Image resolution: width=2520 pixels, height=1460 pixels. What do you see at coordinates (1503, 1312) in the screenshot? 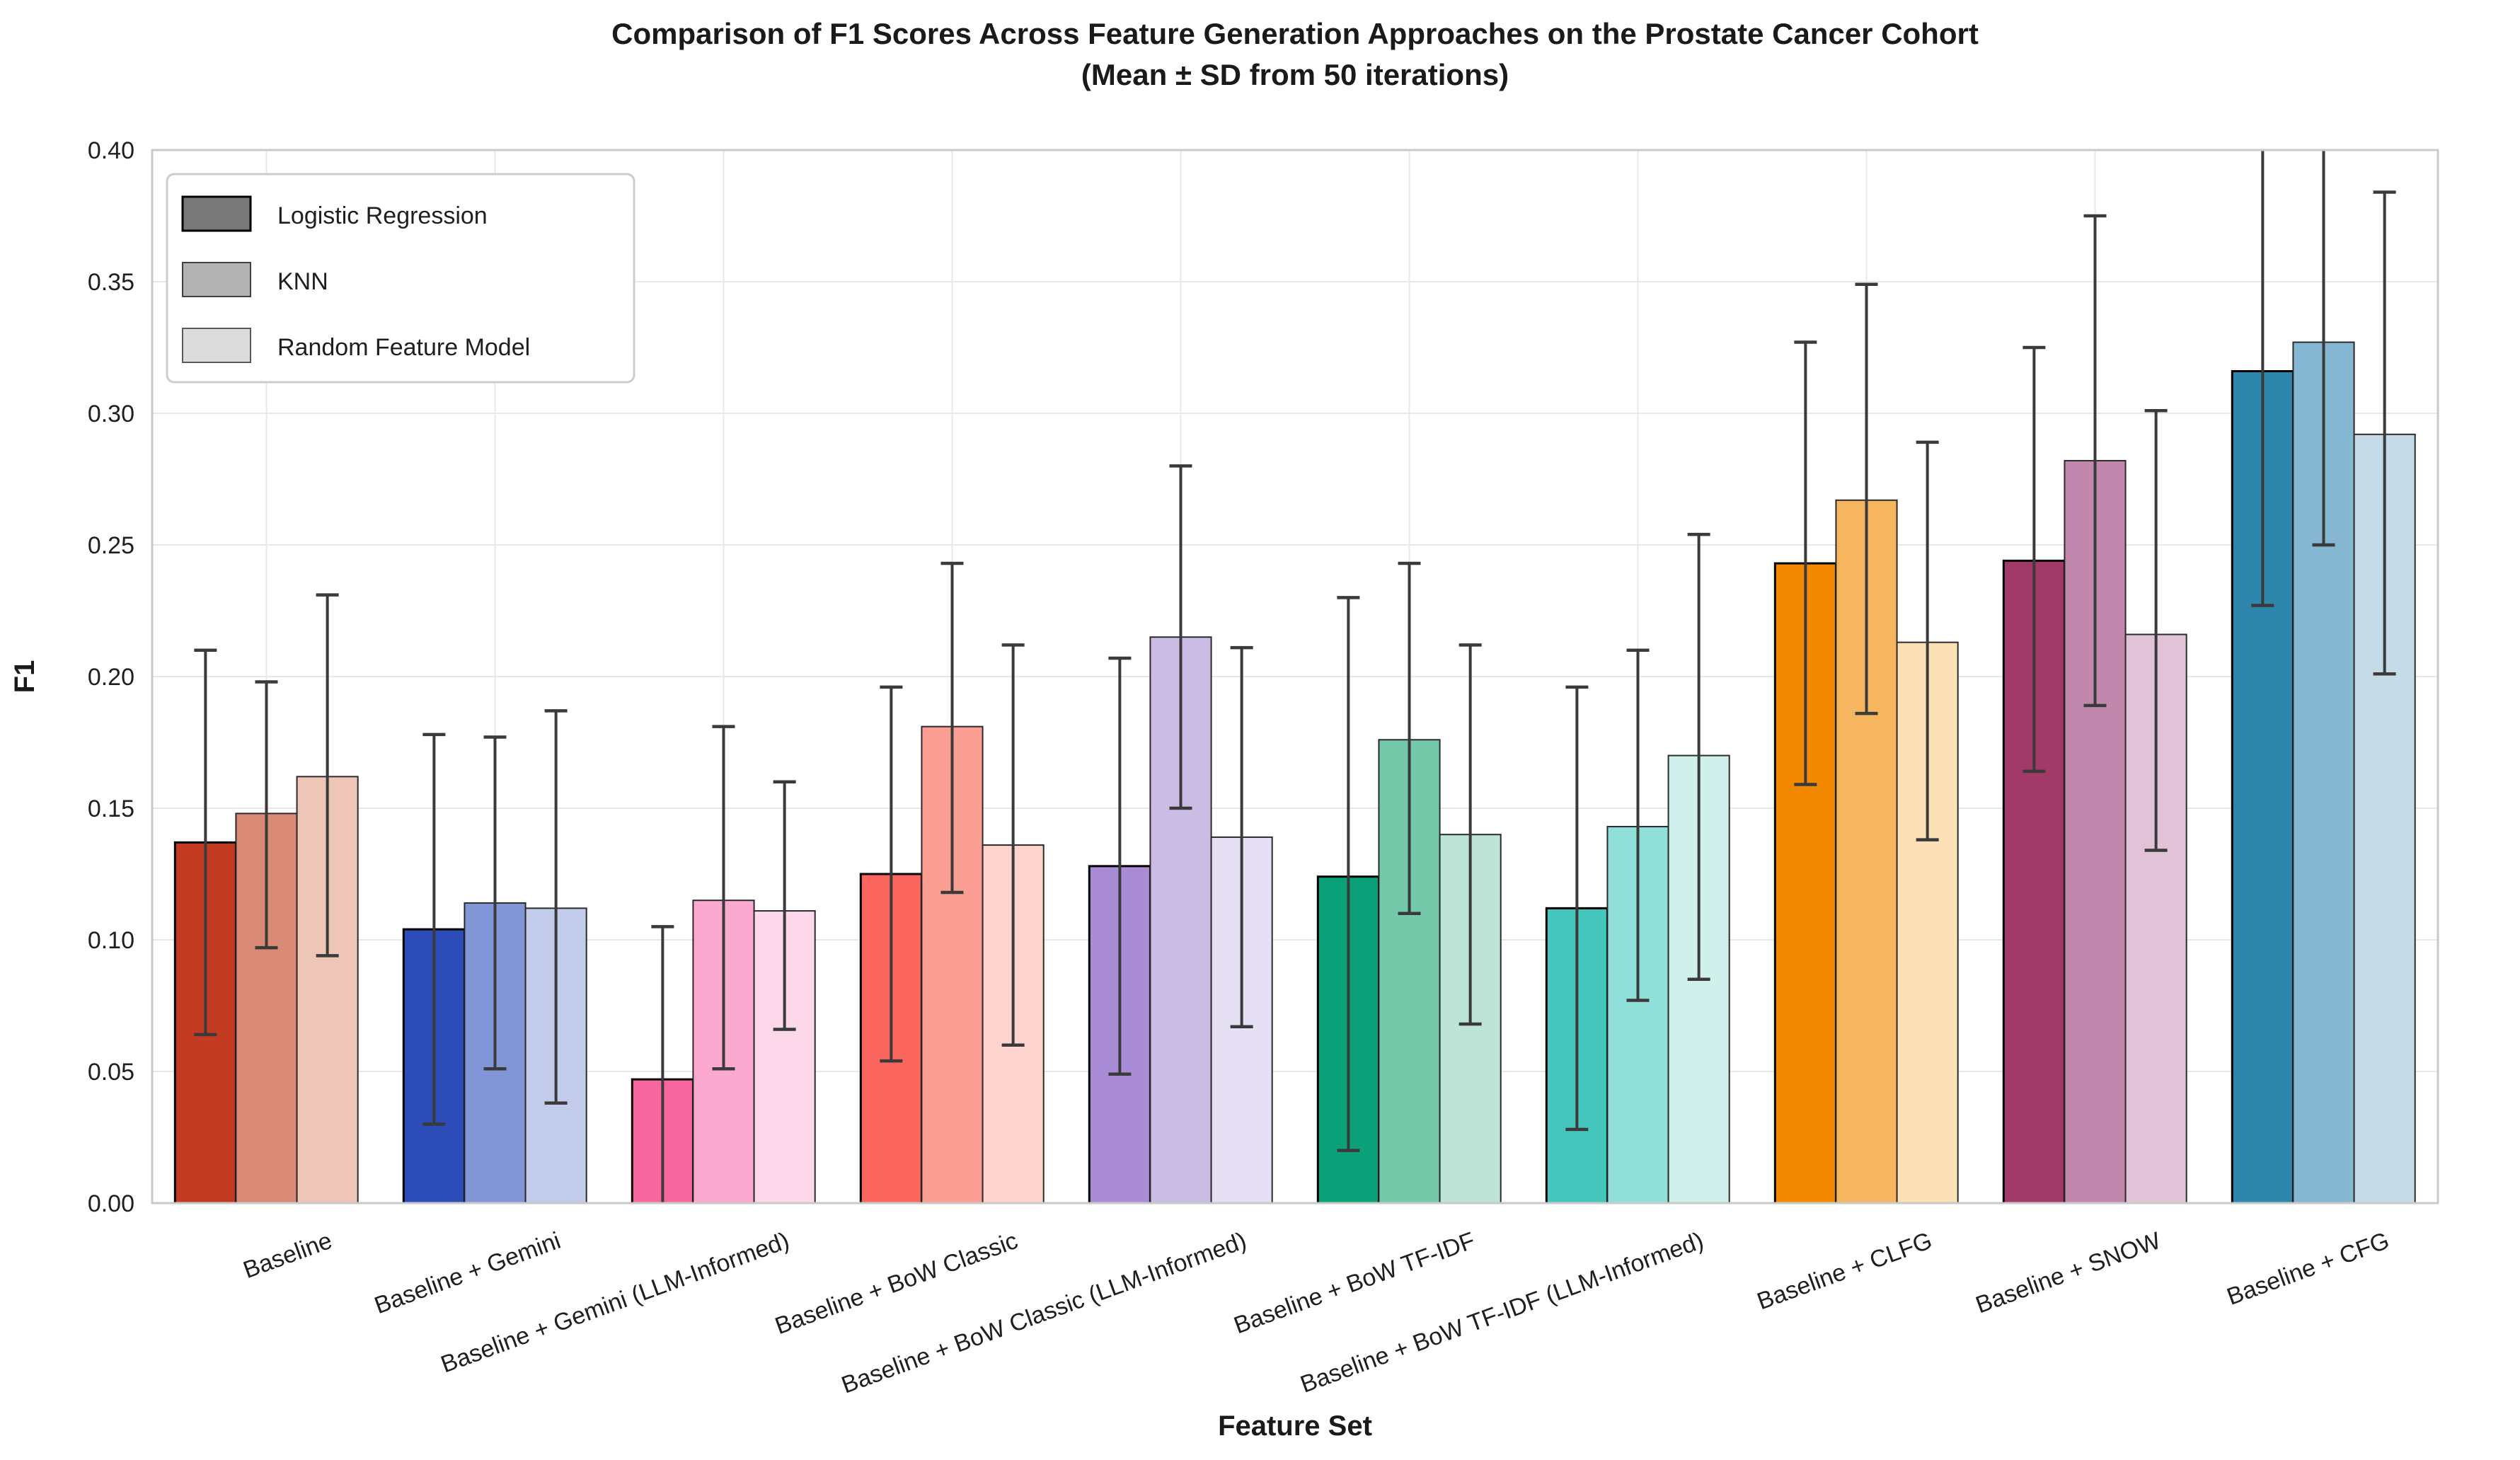
I see `x-tick-label: Baseline + BoW TF-IDF (LLM-Informed)` at bounding box center [1503, 1312].